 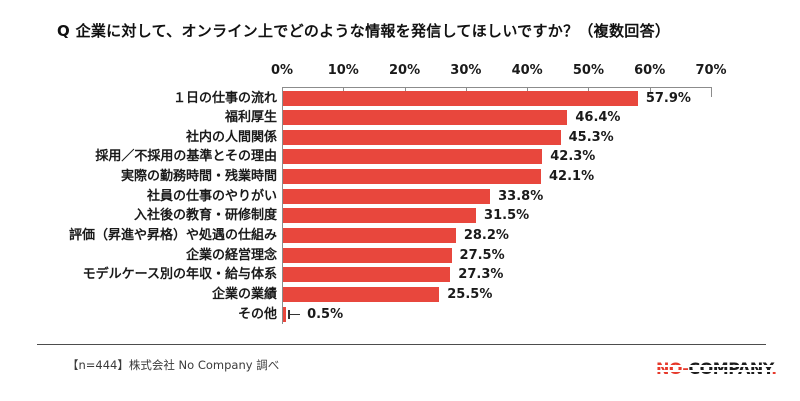 I want to click on bar-value-label: 0.5%, so click(x=325, y=314).